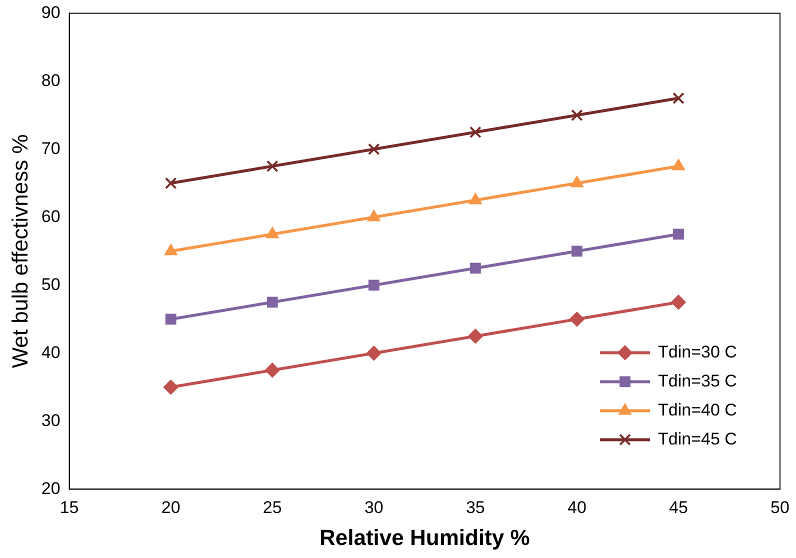  I want to click on y-tick-label: 40, so click(50, 352).